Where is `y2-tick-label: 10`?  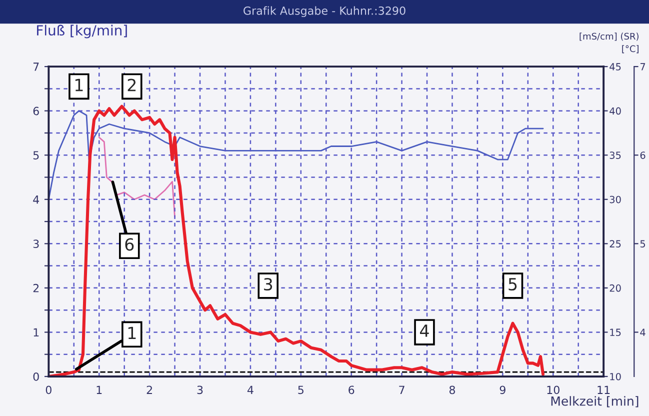
y2-tick-label: 10 is located at coordinates (615, 376).